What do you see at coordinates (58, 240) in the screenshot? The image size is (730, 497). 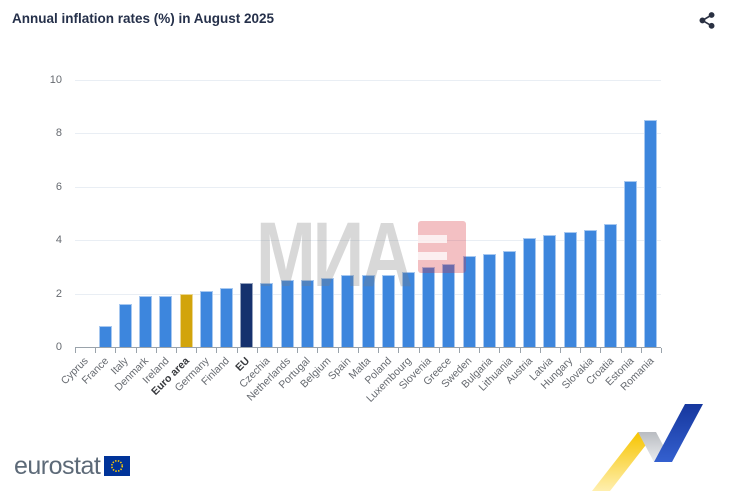 I see `y-axis-tick-label: 4` at bounding box center [58, 240].